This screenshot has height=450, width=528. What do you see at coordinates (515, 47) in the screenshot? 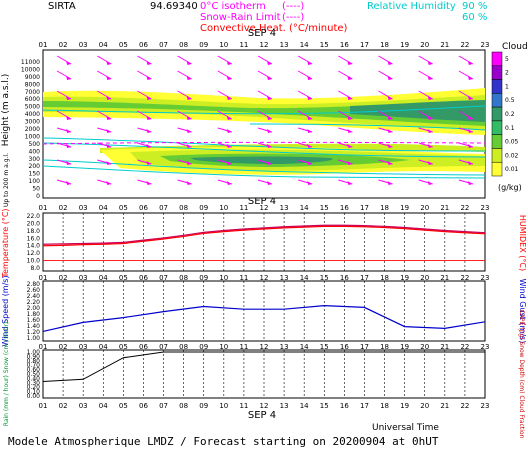
I see `cloud-colorbar-title: Clouds` at bounding box center [515, 47].